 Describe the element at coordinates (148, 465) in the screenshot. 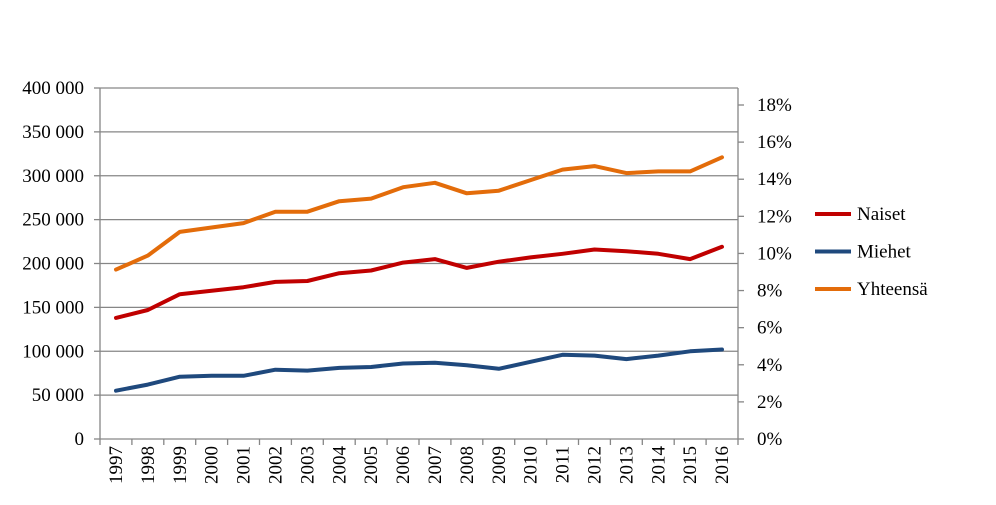

I see `x-tick-label: 1998` at that location.